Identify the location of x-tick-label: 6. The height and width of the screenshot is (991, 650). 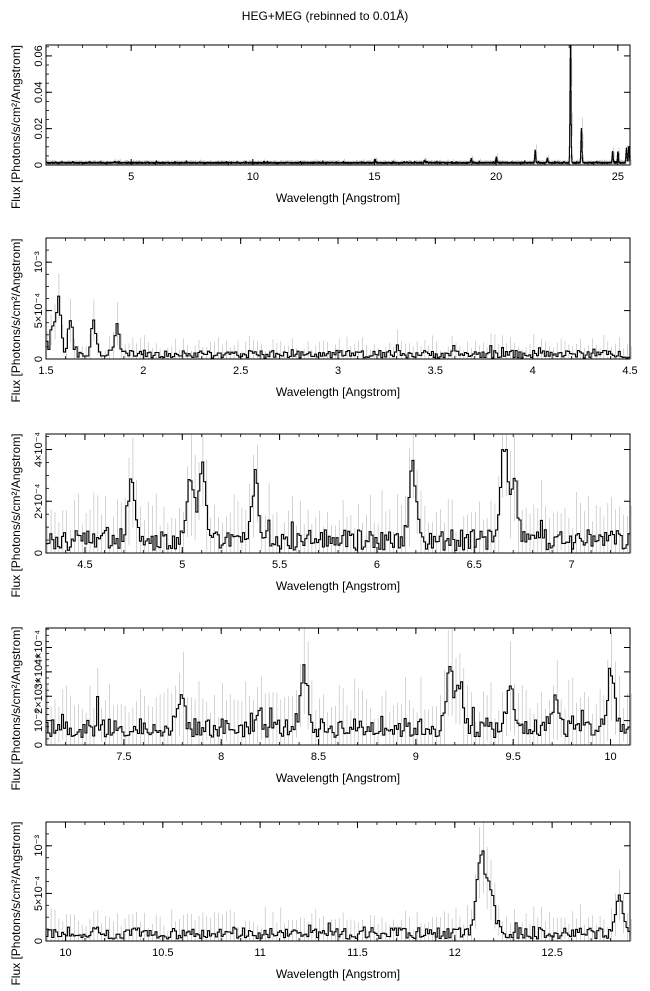
(377, 565).